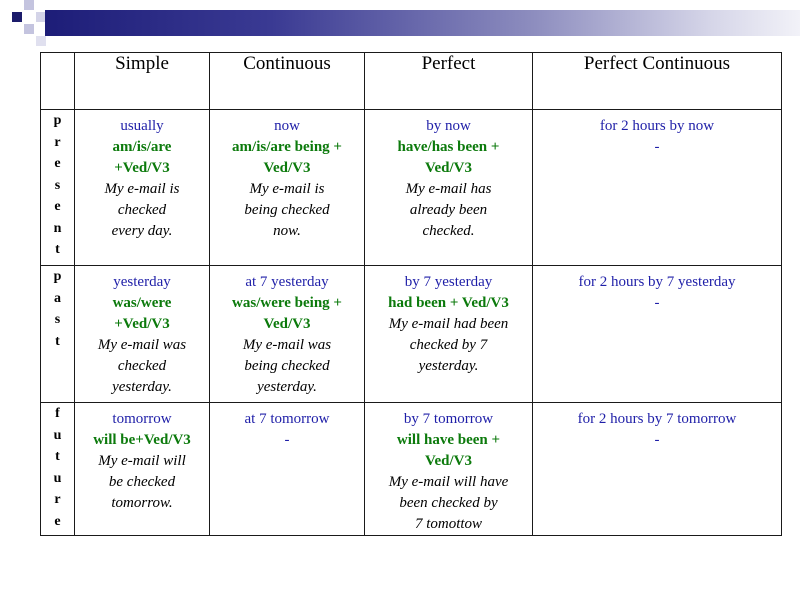 The image size is (800, 600). I want to click on example-sentence: now., so click(287, 231).